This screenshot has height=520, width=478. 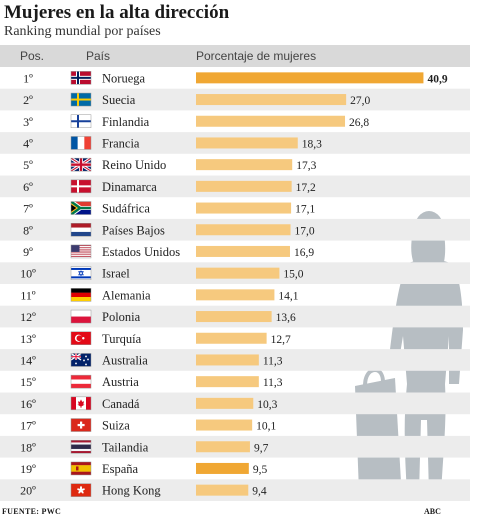 I want to click on country-label: Dinamarca, so click(x=129, y=187).